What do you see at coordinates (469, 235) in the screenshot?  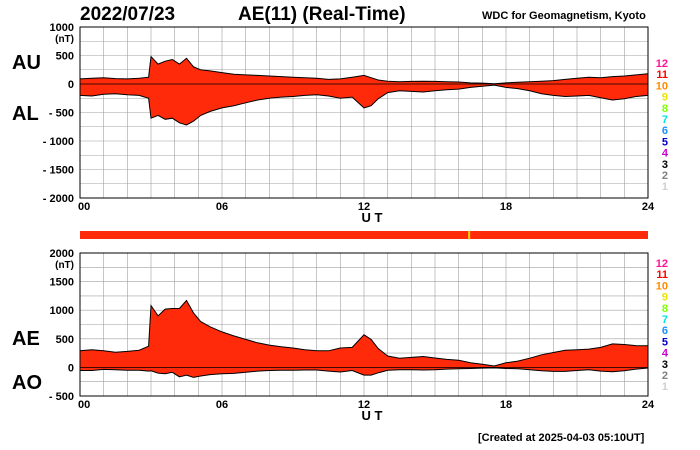 I see `status-bar-gap` at bounding box center [469, 235].